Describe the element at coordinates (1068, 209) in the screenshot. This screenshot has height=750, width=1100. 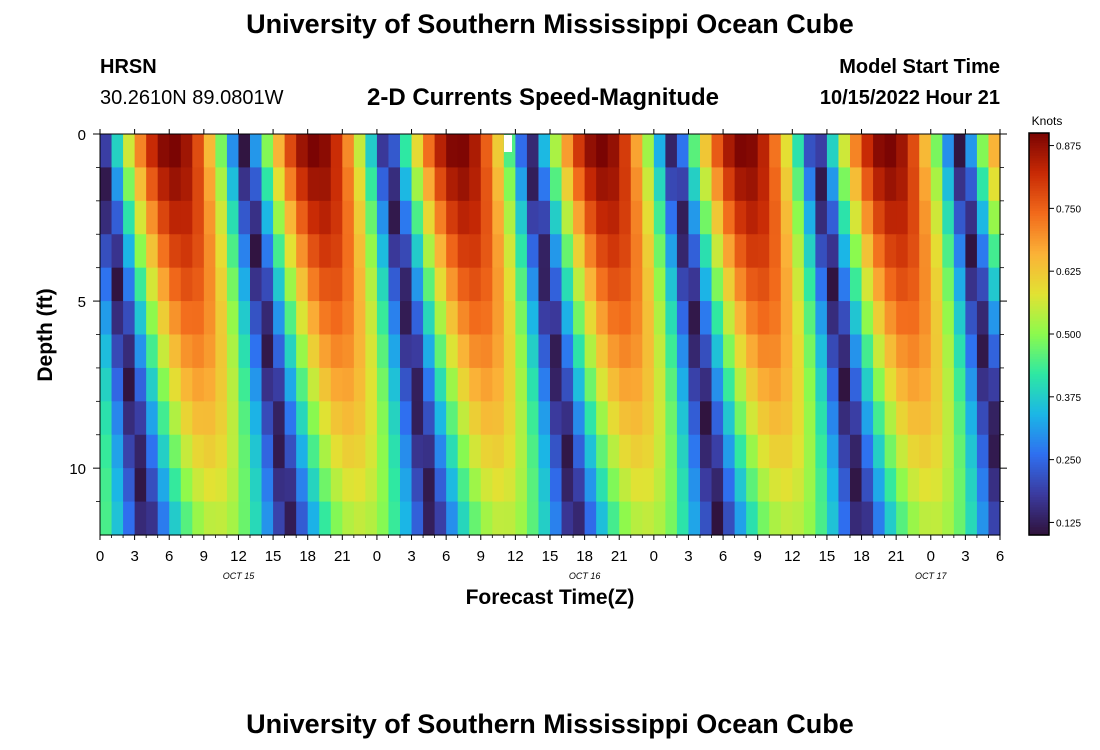
I see `colorbar-tick-label: 0.750` at that location.